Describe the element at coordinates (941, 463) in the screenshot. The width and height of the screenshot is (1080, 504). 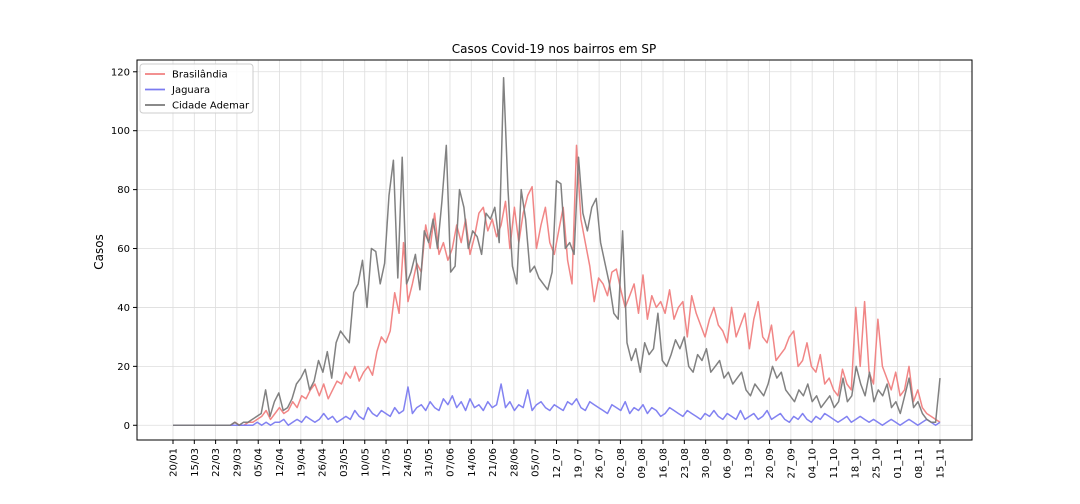
I see `x-tick-label: 15_11` at that location.